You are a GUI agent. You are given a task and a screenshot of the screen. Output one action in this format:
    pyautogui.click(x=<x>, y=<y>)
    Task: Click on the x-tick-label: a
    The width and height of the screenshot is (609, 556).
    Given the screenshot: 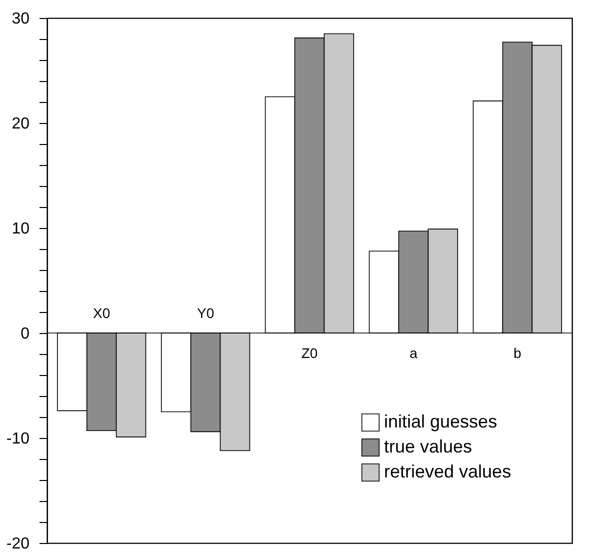 What is the action you would take?
    pyautogui.click(x=414, y=353)
    